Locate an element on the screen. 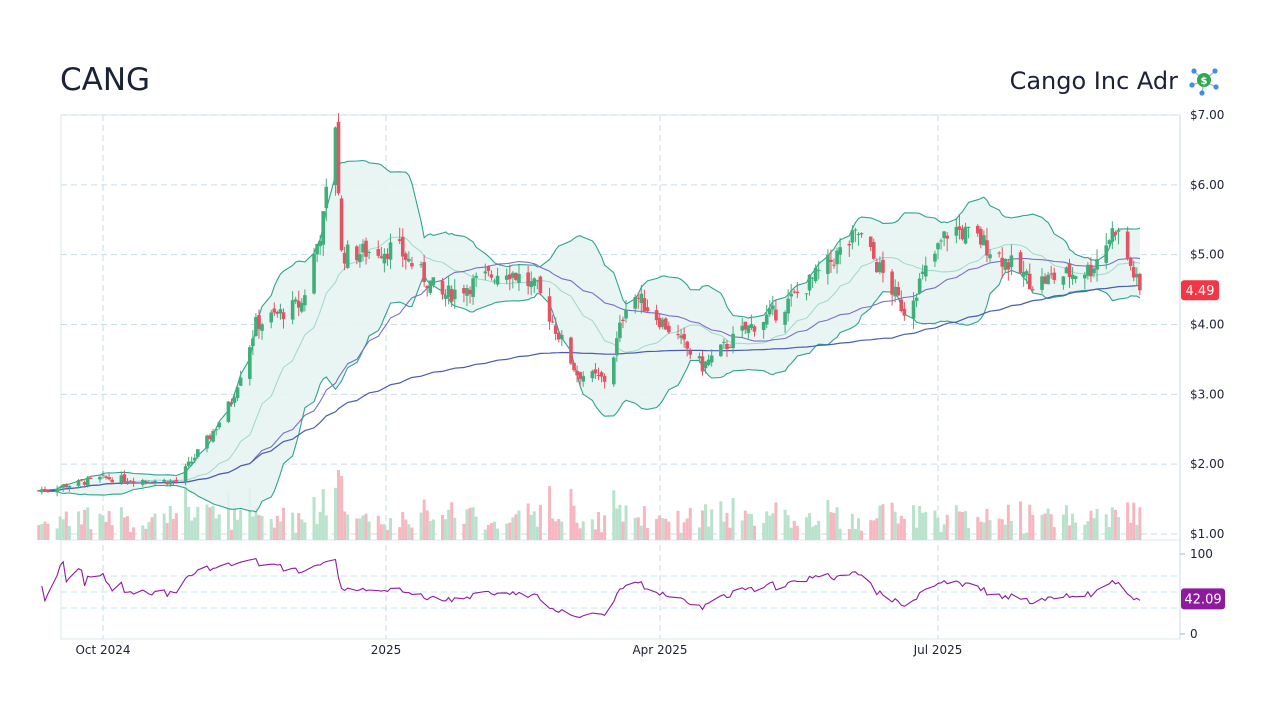  dollar-network-icon: $ is located at coordinates (1204, 82).